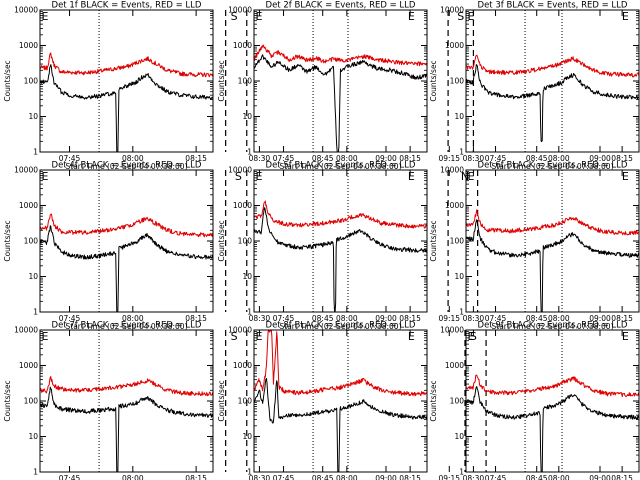  Describe the element at coordinates (341, 6) in the screenshot. I see `panel-title: Det 2f BLACK = Events, RED = LLD` at that location.